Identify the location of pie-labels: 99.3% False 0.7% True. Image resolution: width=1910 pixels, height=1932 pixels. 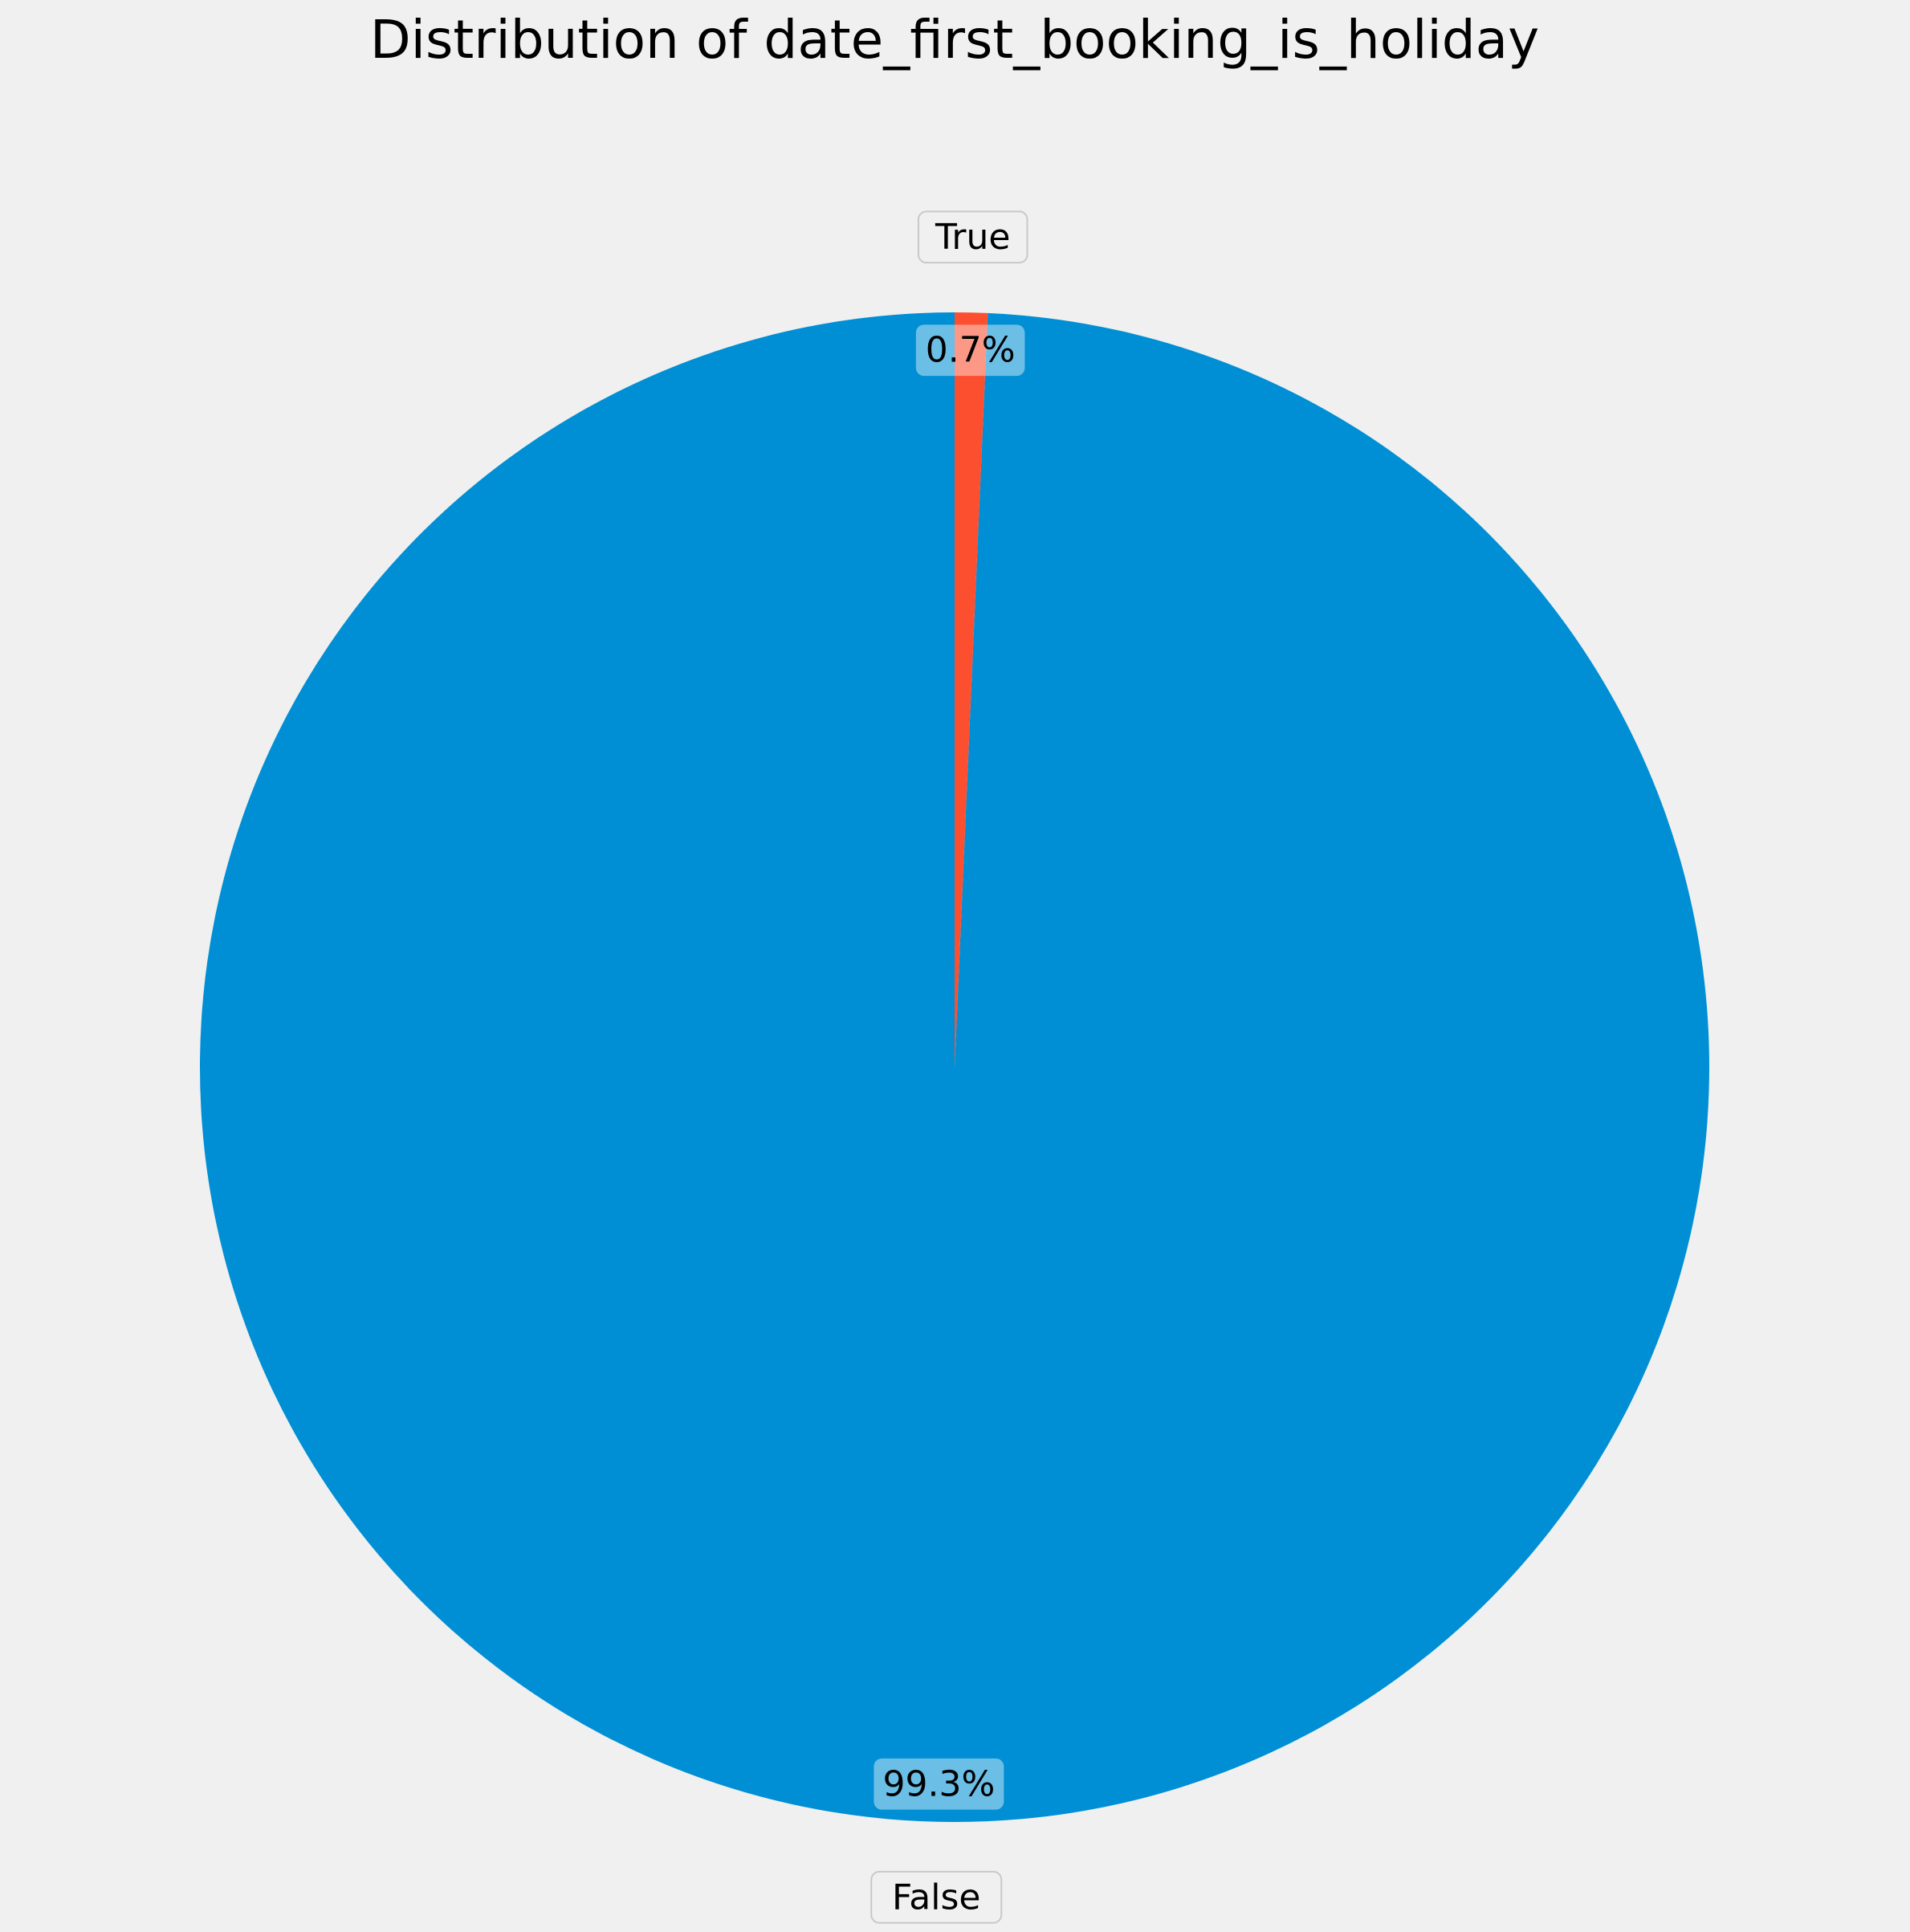
(949, 1067).